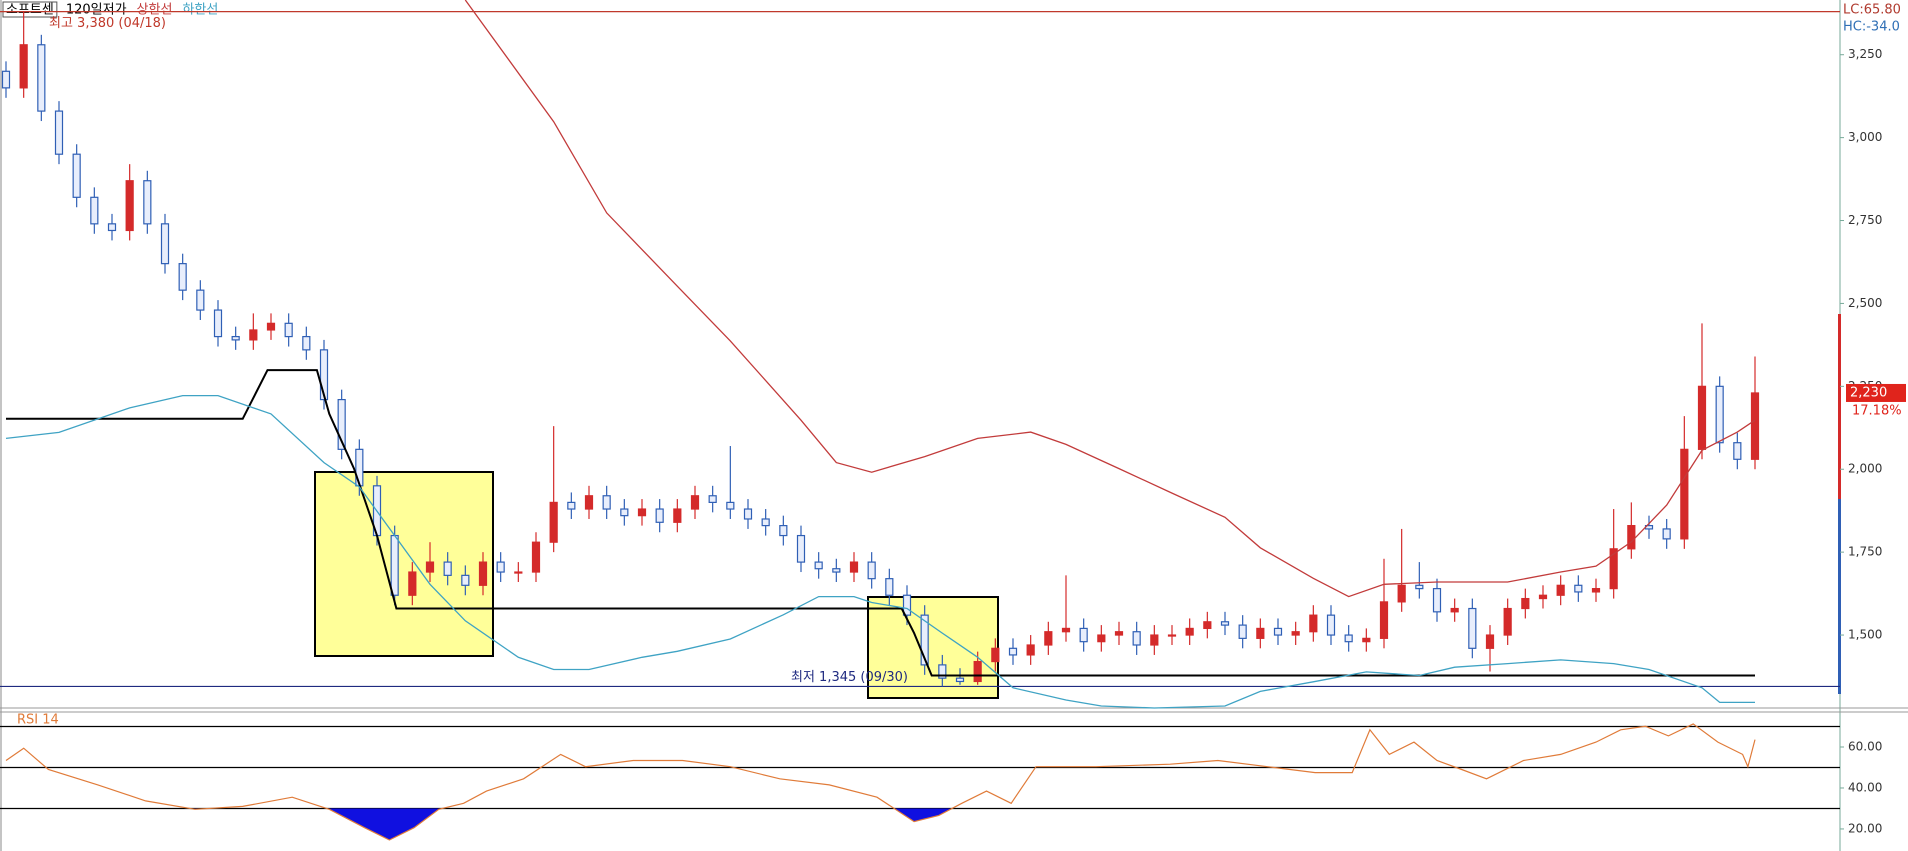 The height and width of the screenshot is (851, 1908). What do you see at coordinates (1868, 392) in the screenshot?
I see `last-price-label: 2,230` at bounding box center [1868, 392].